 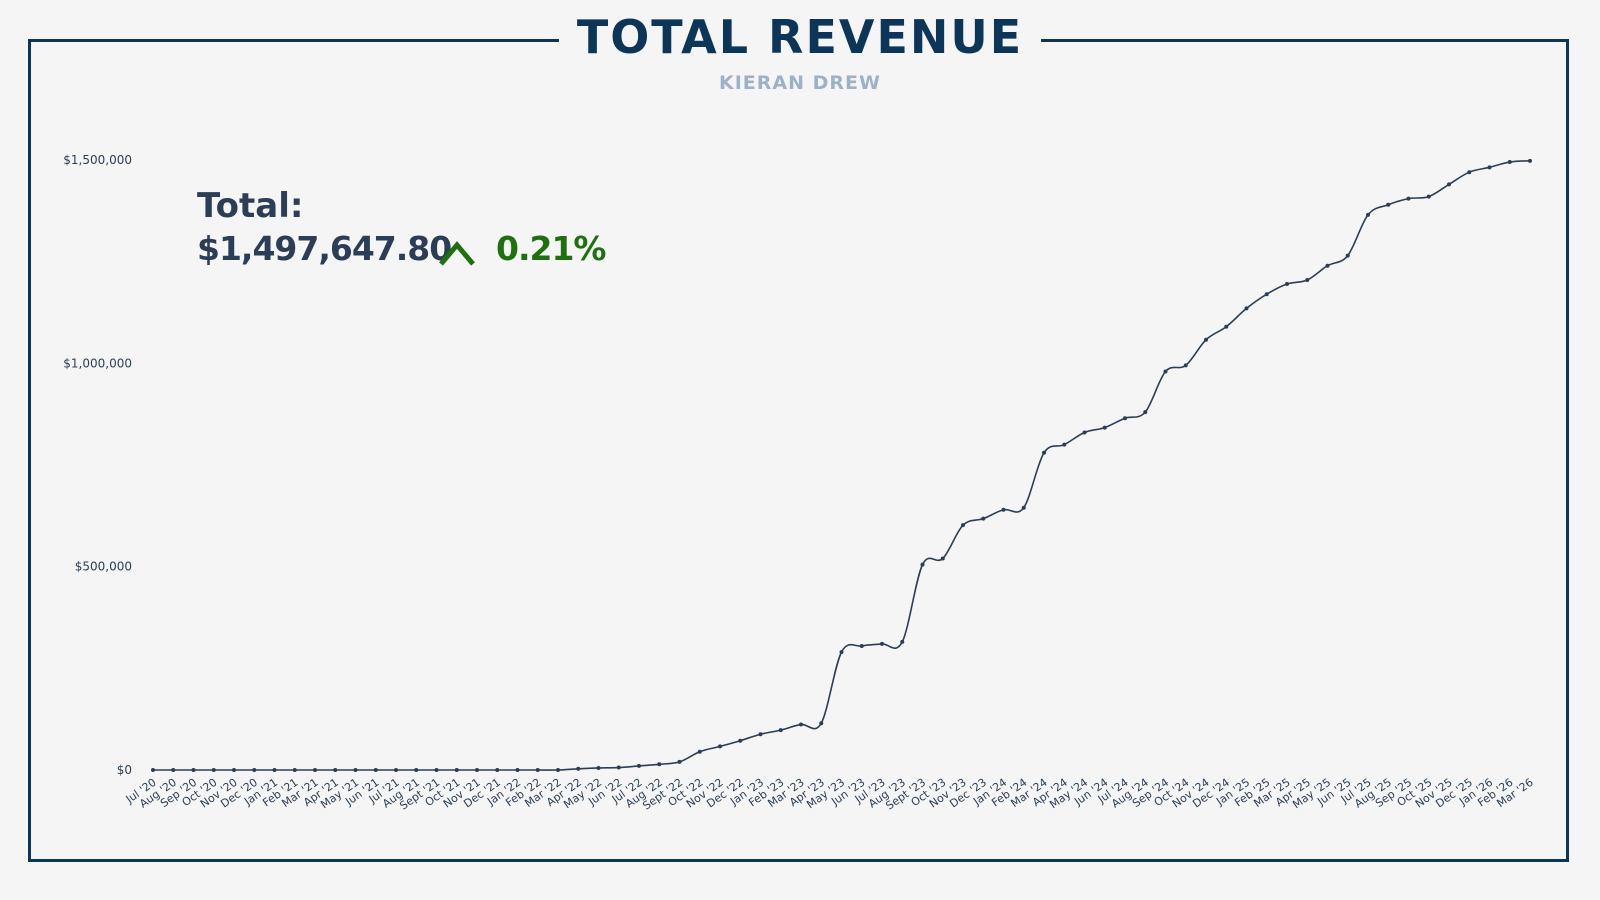 I want to click on y-tick-label: $500,000, so click(x=103, y=567).